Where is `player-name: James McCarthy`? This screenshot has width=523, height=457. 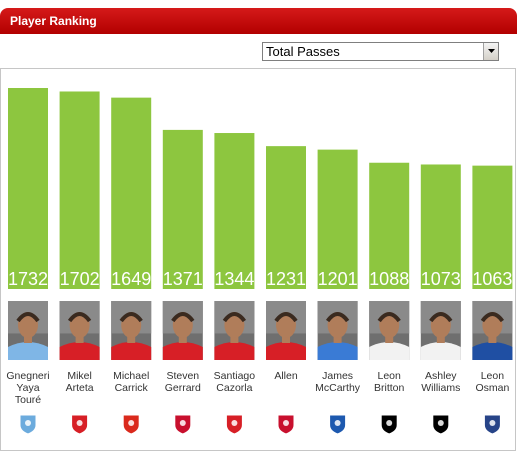 player-name: James McCarthy is located at coordinates (338, 382).